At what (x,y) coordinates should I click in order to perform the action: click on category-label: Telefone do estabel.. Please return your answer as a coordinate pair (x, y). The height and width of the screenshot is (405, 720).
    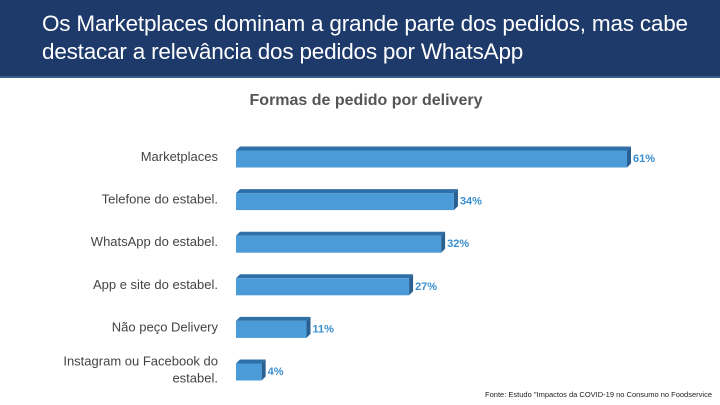
    Looking at the image, I should click on (160, 199).